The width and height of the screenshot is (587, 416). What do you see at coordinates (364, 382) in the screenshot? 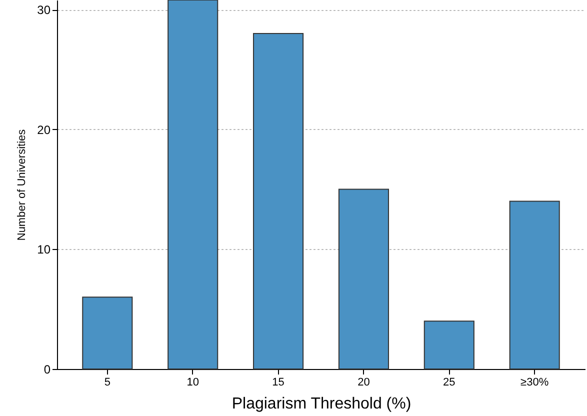
I see `x-tick-label: 20` at bounding box center [364, 382].